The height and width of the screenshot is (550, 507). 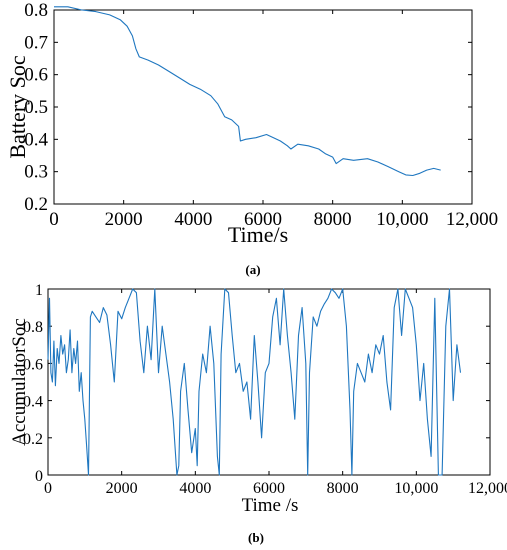 I want to click on x-axis-label: Time/s, so click(x=258, y=234).